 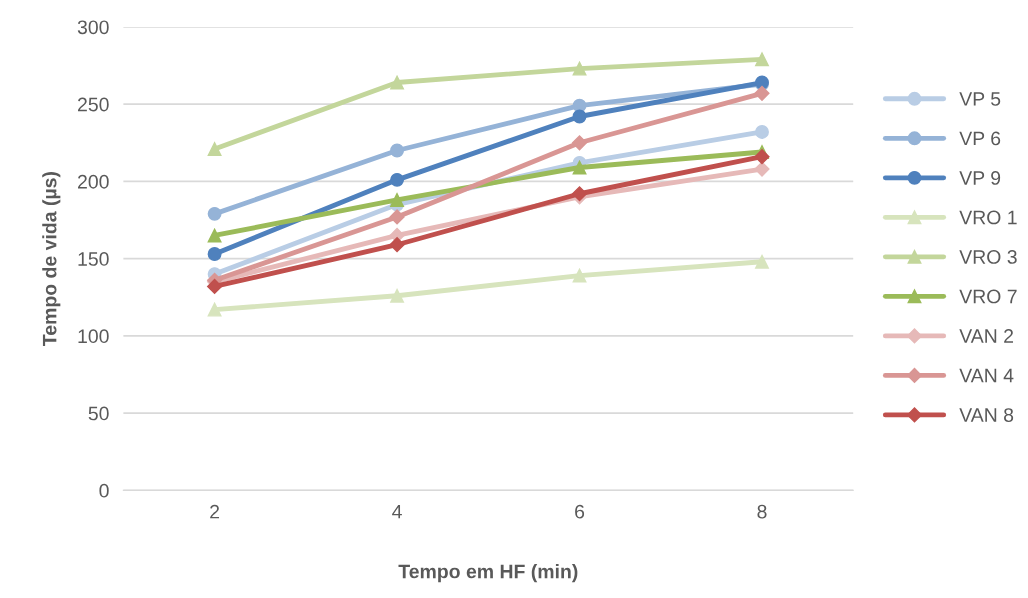 I want to click on legend-label: VAN 4, so click(x=986, y=375).